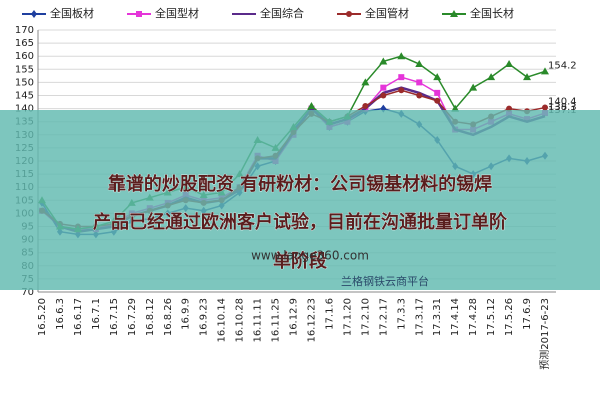  What do you see at coordinates (186, 314) in the screenshot?
I see `x-tick-label: 16.9.9` at bounding box center [186, 314].